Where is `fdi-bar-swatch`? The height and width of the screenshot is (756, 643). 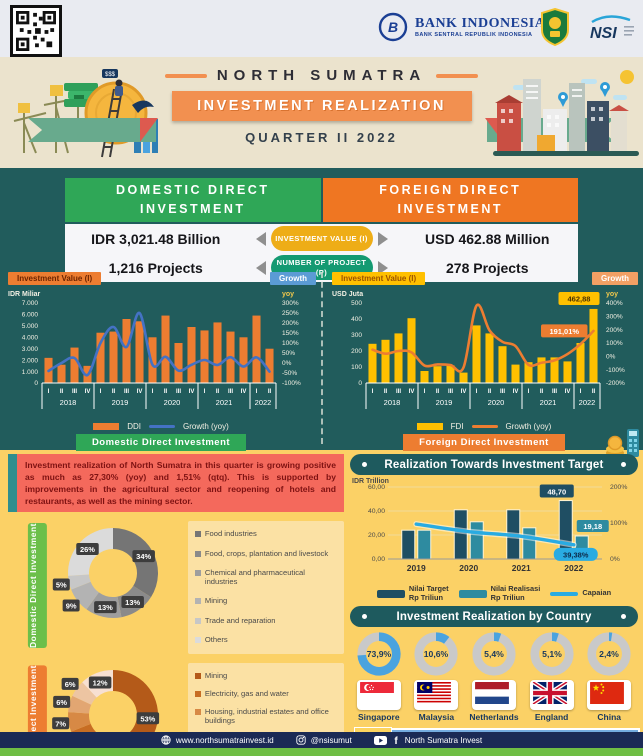
fdi-bar-swatch is located at coordinates (429, 426).